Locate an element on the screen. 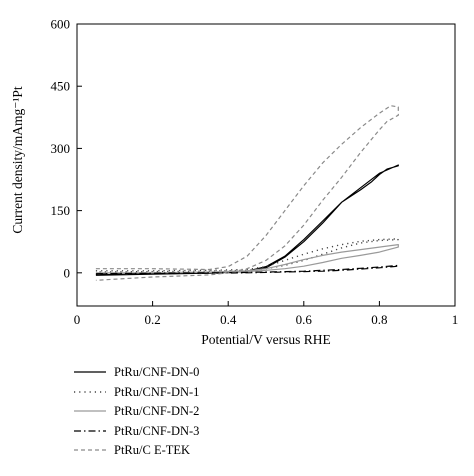  y-tick-label: 600 is located at coordinates (61, 24).